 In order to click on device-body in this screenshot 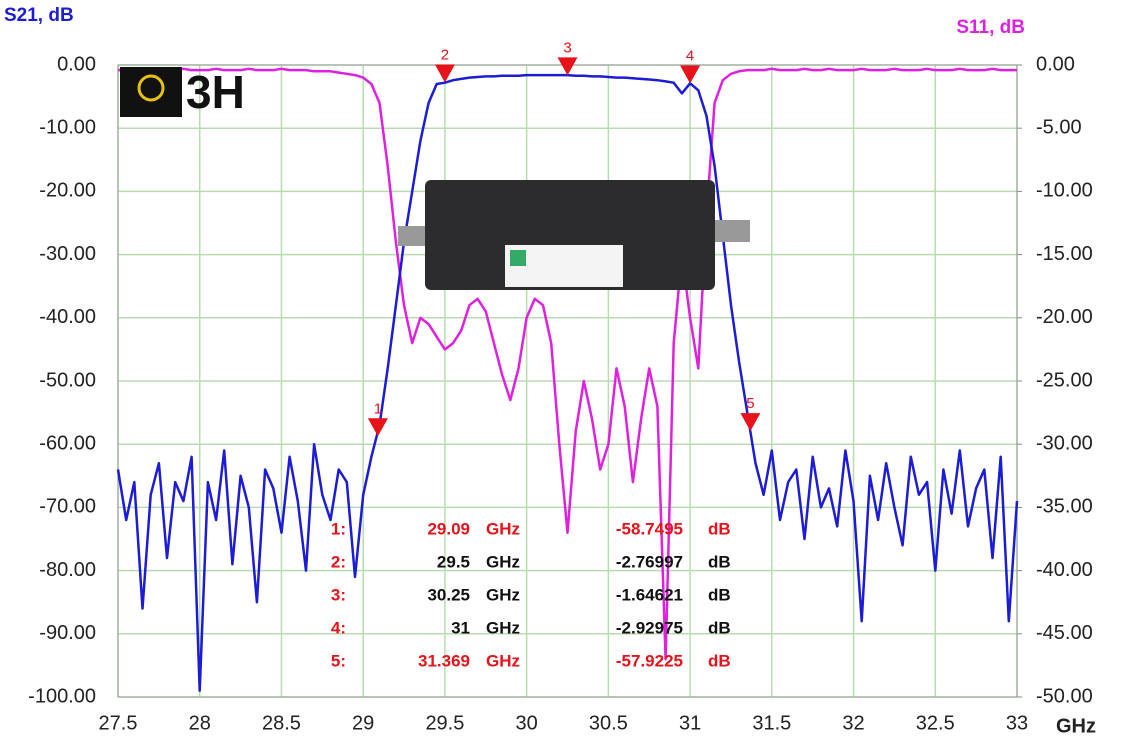, I will do `click(570, 235)`.